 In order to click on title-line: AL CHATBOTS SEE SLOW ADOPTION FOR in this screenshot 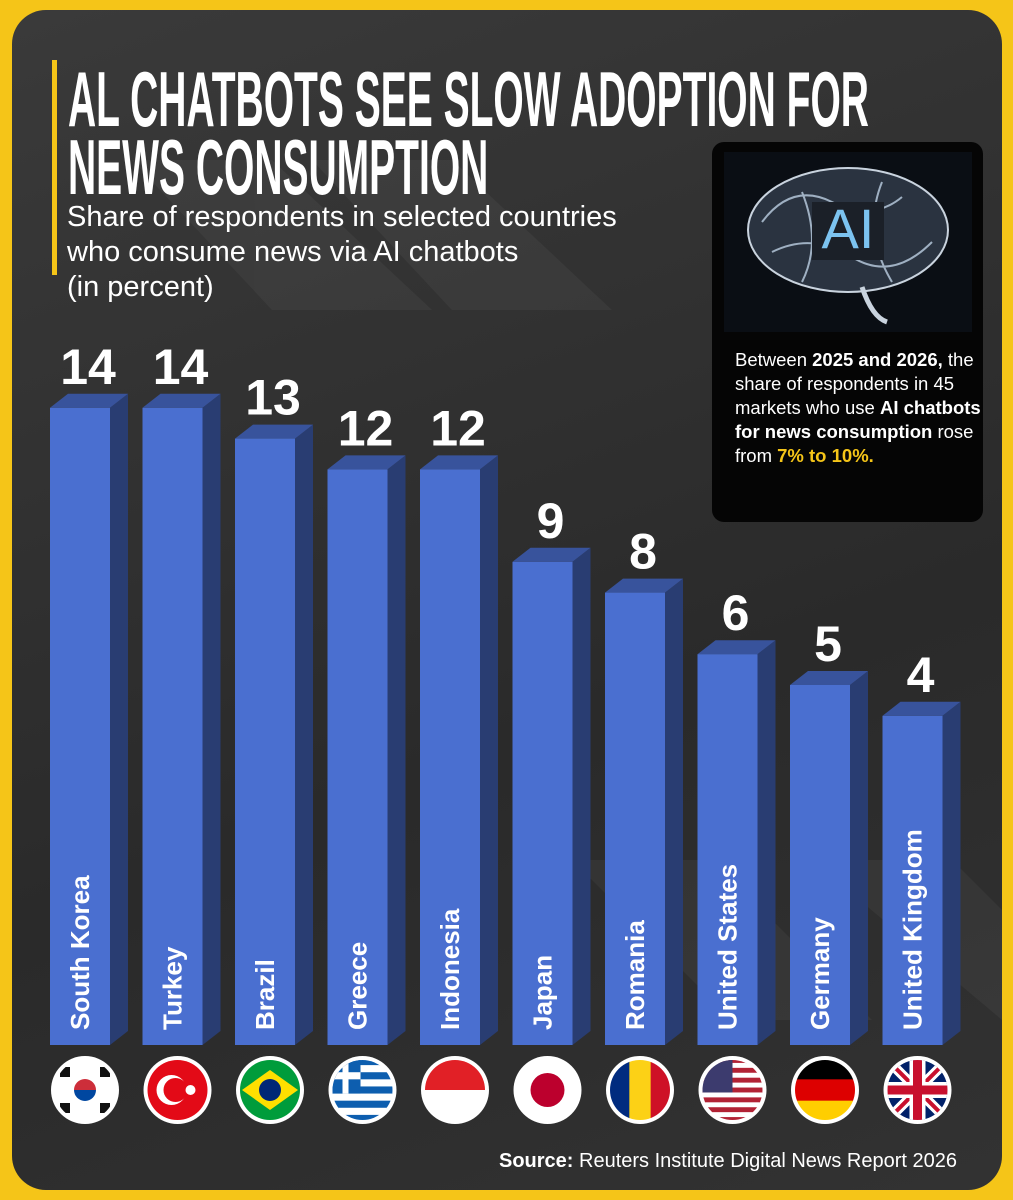, I will do `click(468, 99)`.